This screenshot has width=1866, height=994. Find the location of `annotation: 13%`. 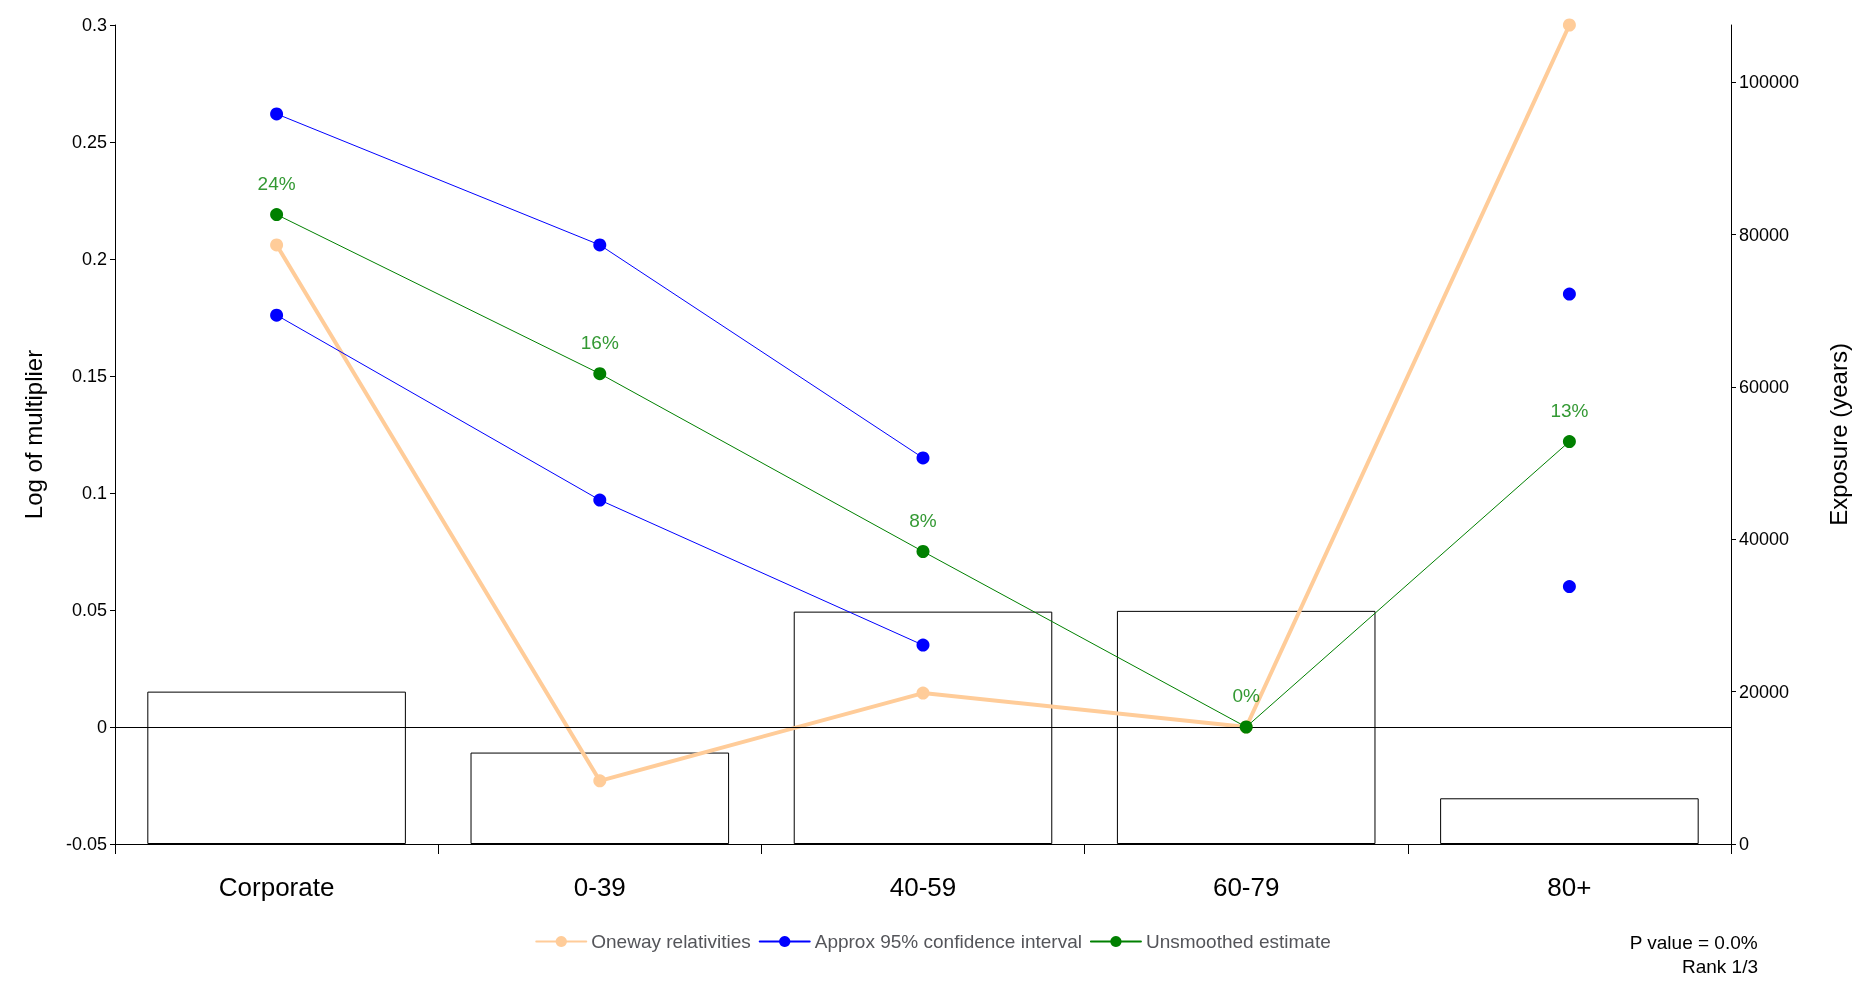

annotation: 13% is located at coordinates (1569, 410).